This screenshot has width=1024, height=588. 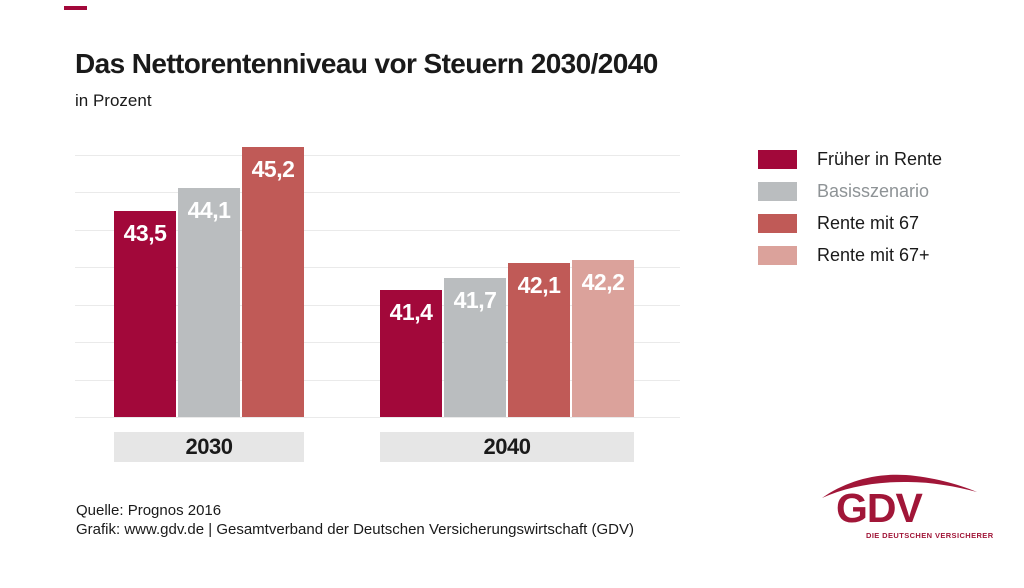 I want to click on legend-label: Rente mit 67+, so click(x=873, y=255).